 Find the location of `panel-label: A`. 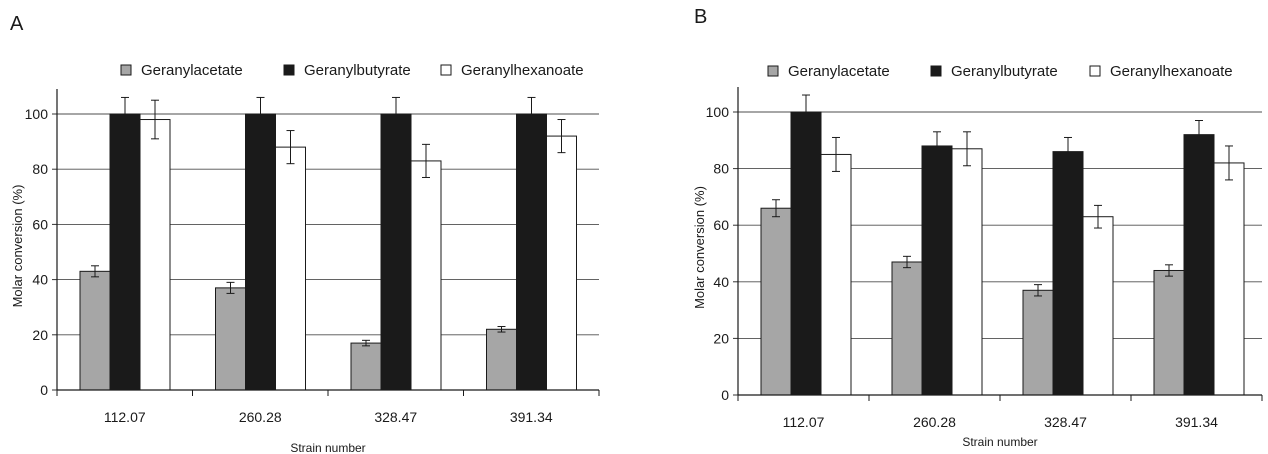

panel-label: A is located at coordinates (17, 24).